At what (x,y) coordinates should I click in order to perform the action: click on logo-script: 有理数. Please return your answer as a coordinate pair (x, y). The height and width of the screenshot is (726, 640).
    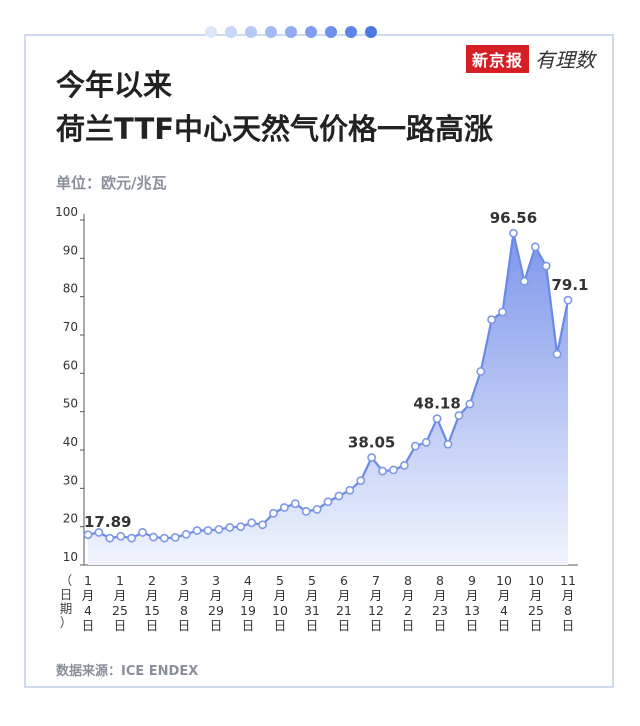
    Looking at the image, I should click on (565, 60).